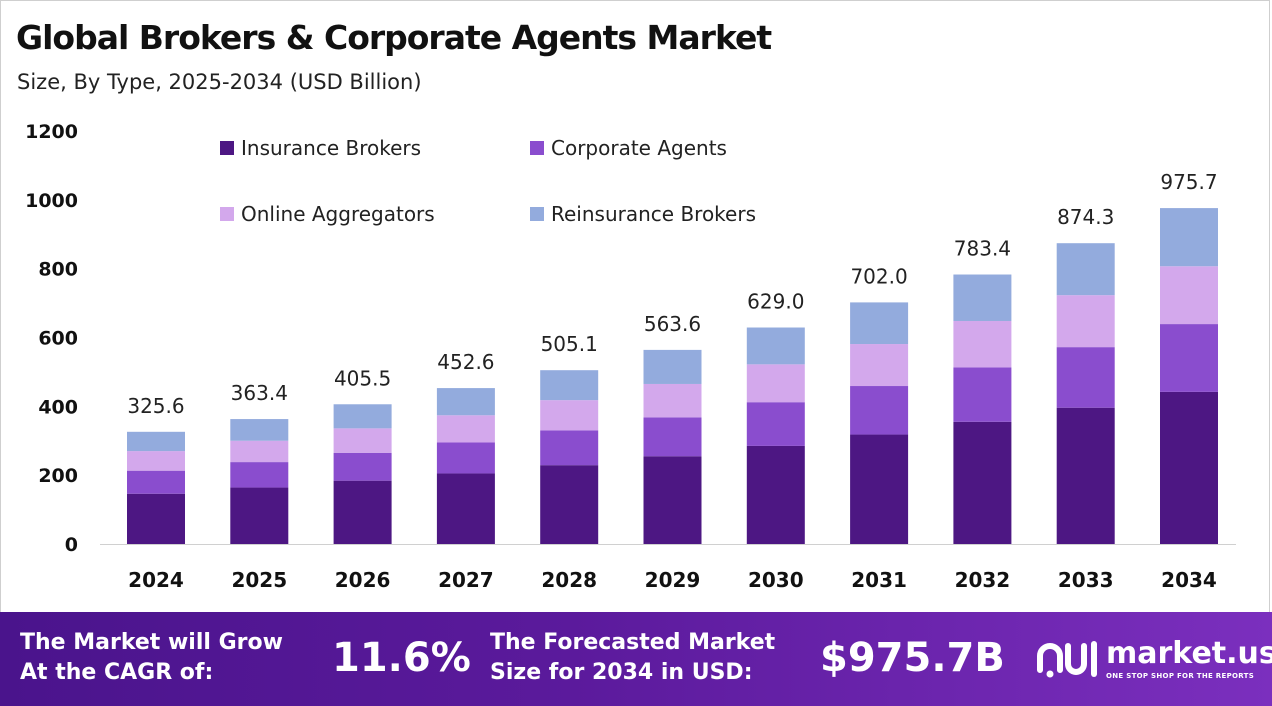  What do you see at coordinates (155, 406) in the screenshot?
I see `bar-total-label: 325.6` at bounding box center [155, 406].